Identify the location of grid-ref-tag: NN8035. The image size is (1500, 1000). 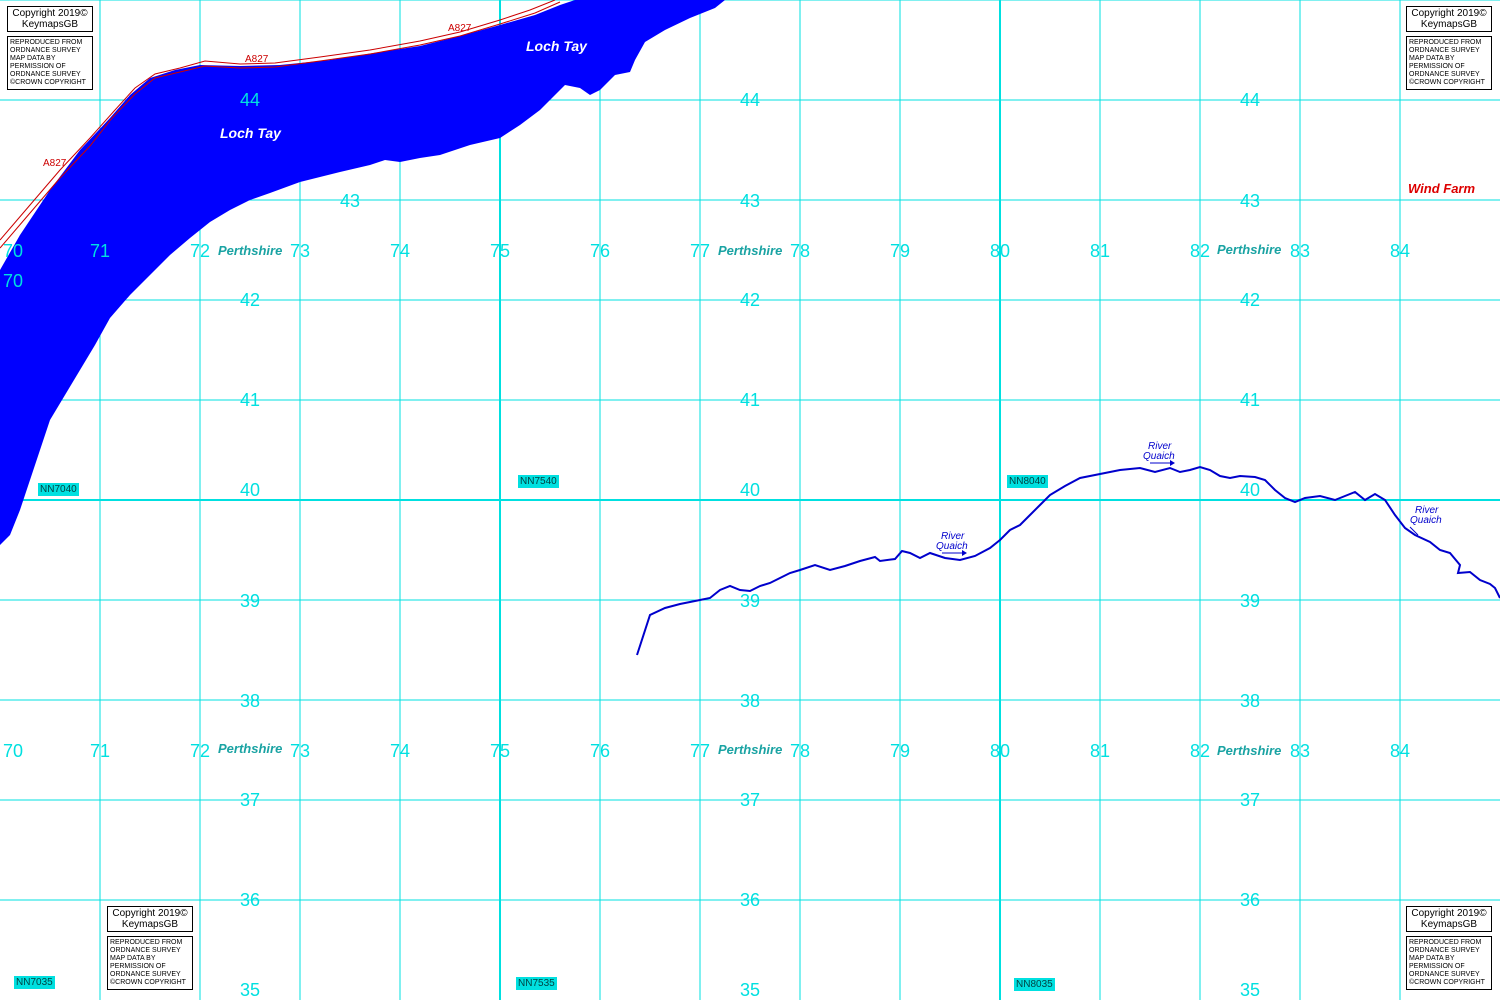
(1034, 984).